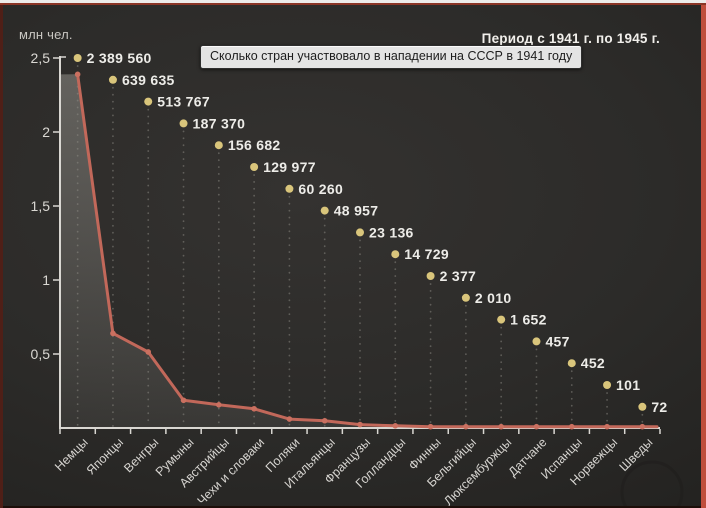 Image resolution: width=706 pixels, height=508 pixels. What do you see at coordinates (148, 80) in the screenshot?
I see `value-label: 639 635` at bounding box center [148, 80].